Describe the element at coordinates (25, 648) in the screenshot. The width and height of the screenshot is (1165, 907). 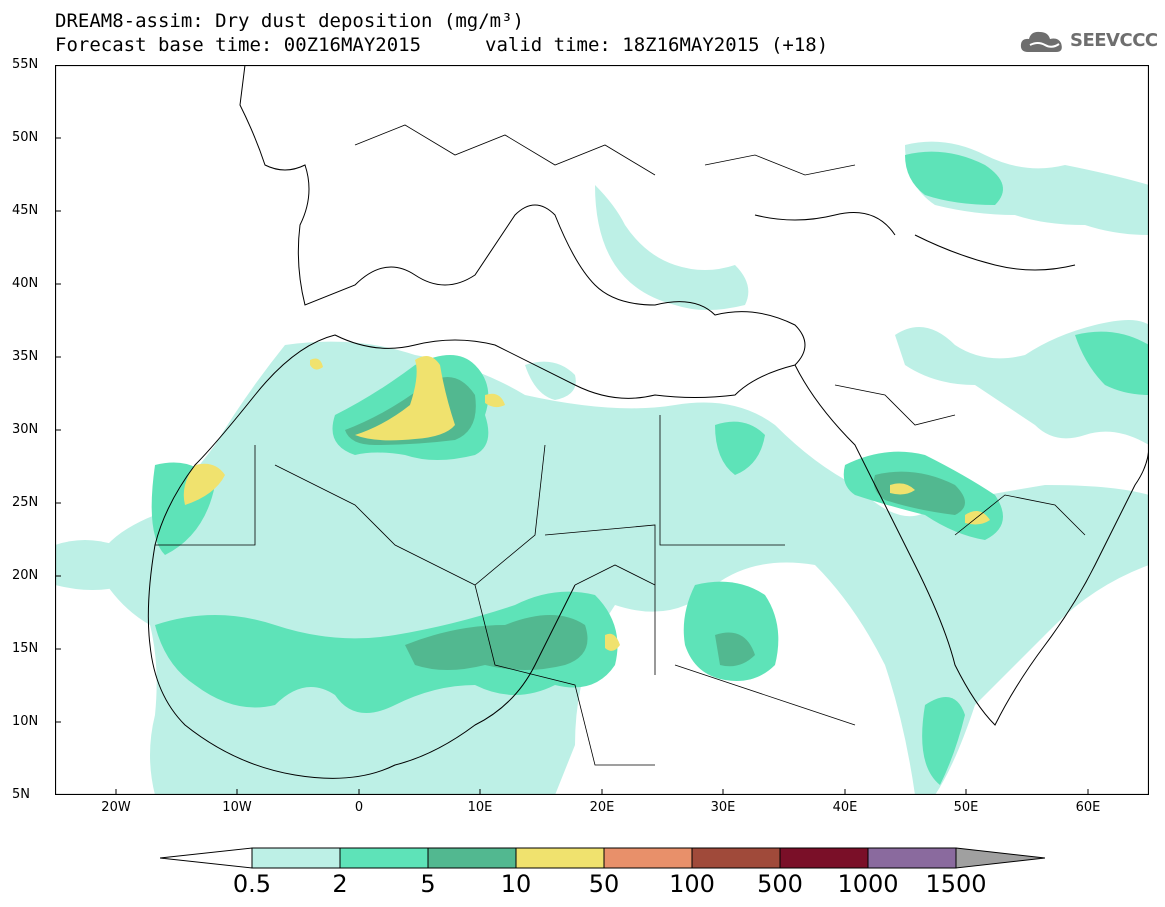
I see `lat-label: 15N` at that location.